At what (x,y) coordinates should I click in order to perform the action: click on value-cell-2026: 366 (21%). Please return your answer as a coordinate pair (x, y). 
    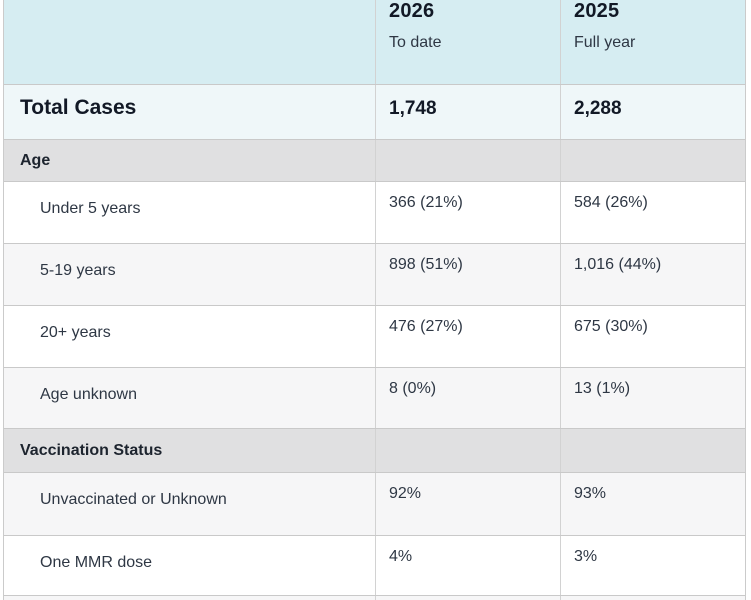
    Looking at the image, I should click on (467, 212).